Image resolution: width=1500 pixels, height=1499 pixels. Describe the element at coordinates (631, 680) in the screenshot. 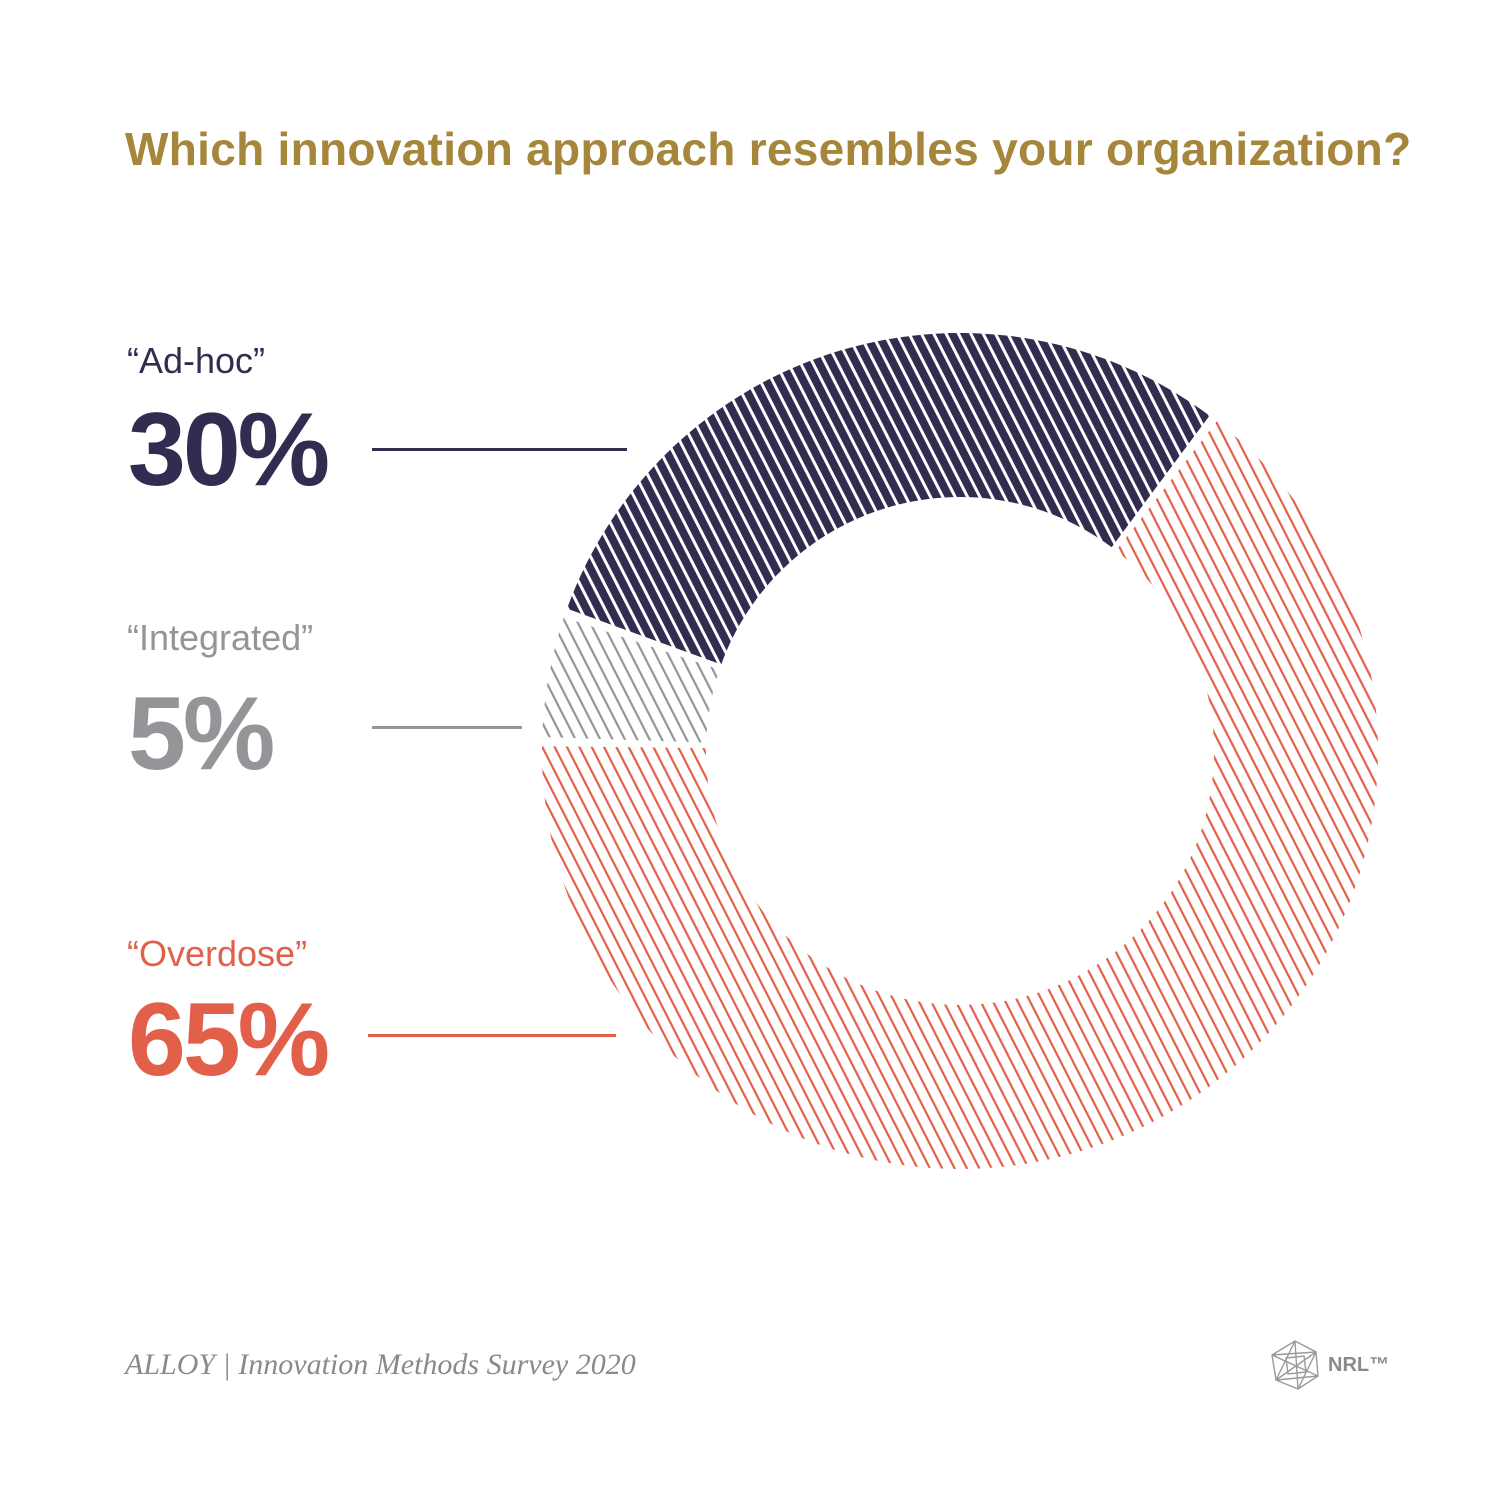

I see `donut-slice-integrated` at that location.